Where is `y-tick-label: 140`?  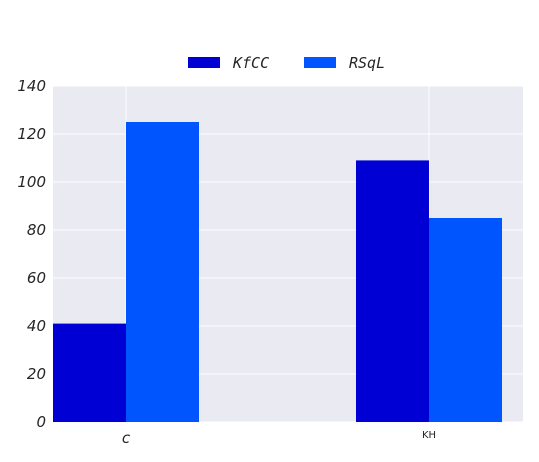 y-tick-label: 140 is located at coordinates (31, 86).